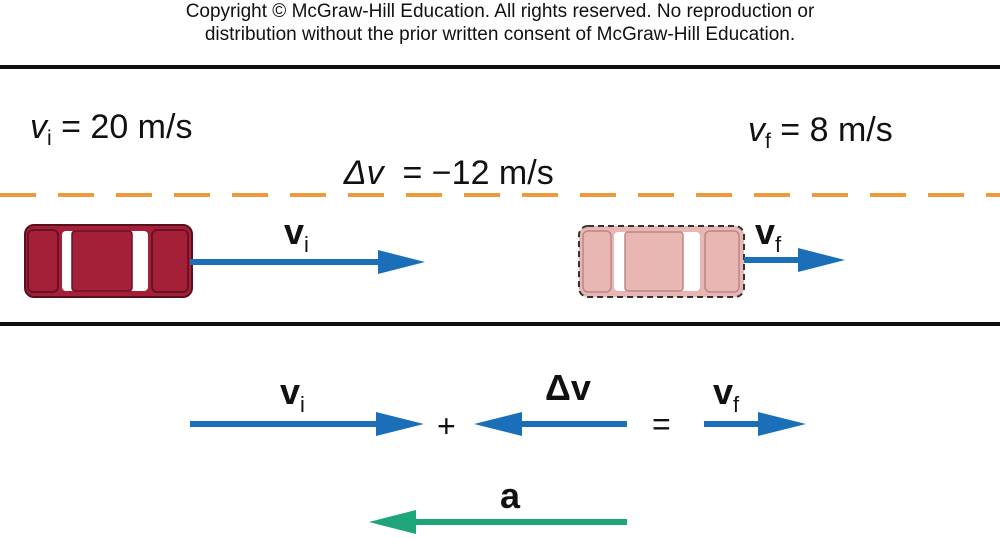 The image size is (1000, 538). Describe the element at coordinates (448, 173) in the screenshot. I see `label-velocity-change: Δv = −12 m/s` at that location.